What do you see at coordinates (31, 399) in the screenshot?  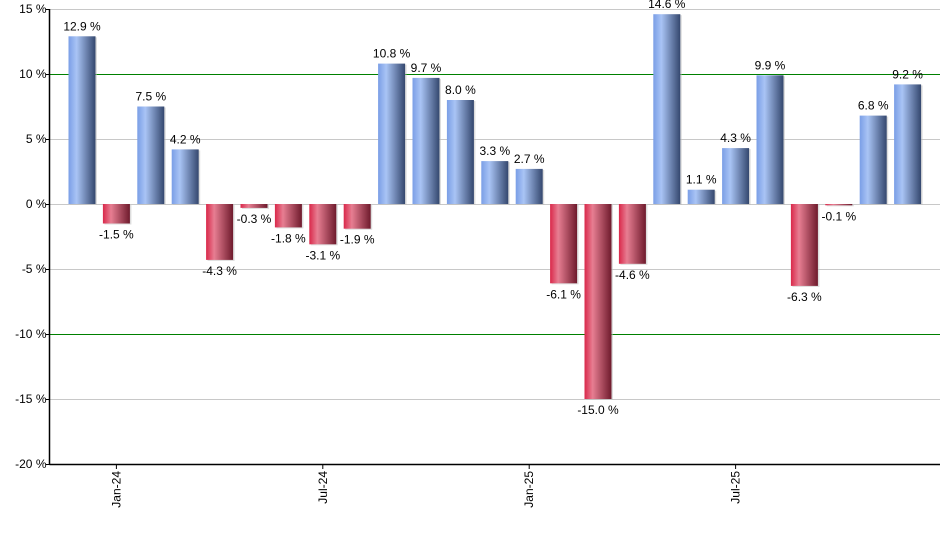 I see `y-tick-label: -15 %` at bounding box center [31, 399].